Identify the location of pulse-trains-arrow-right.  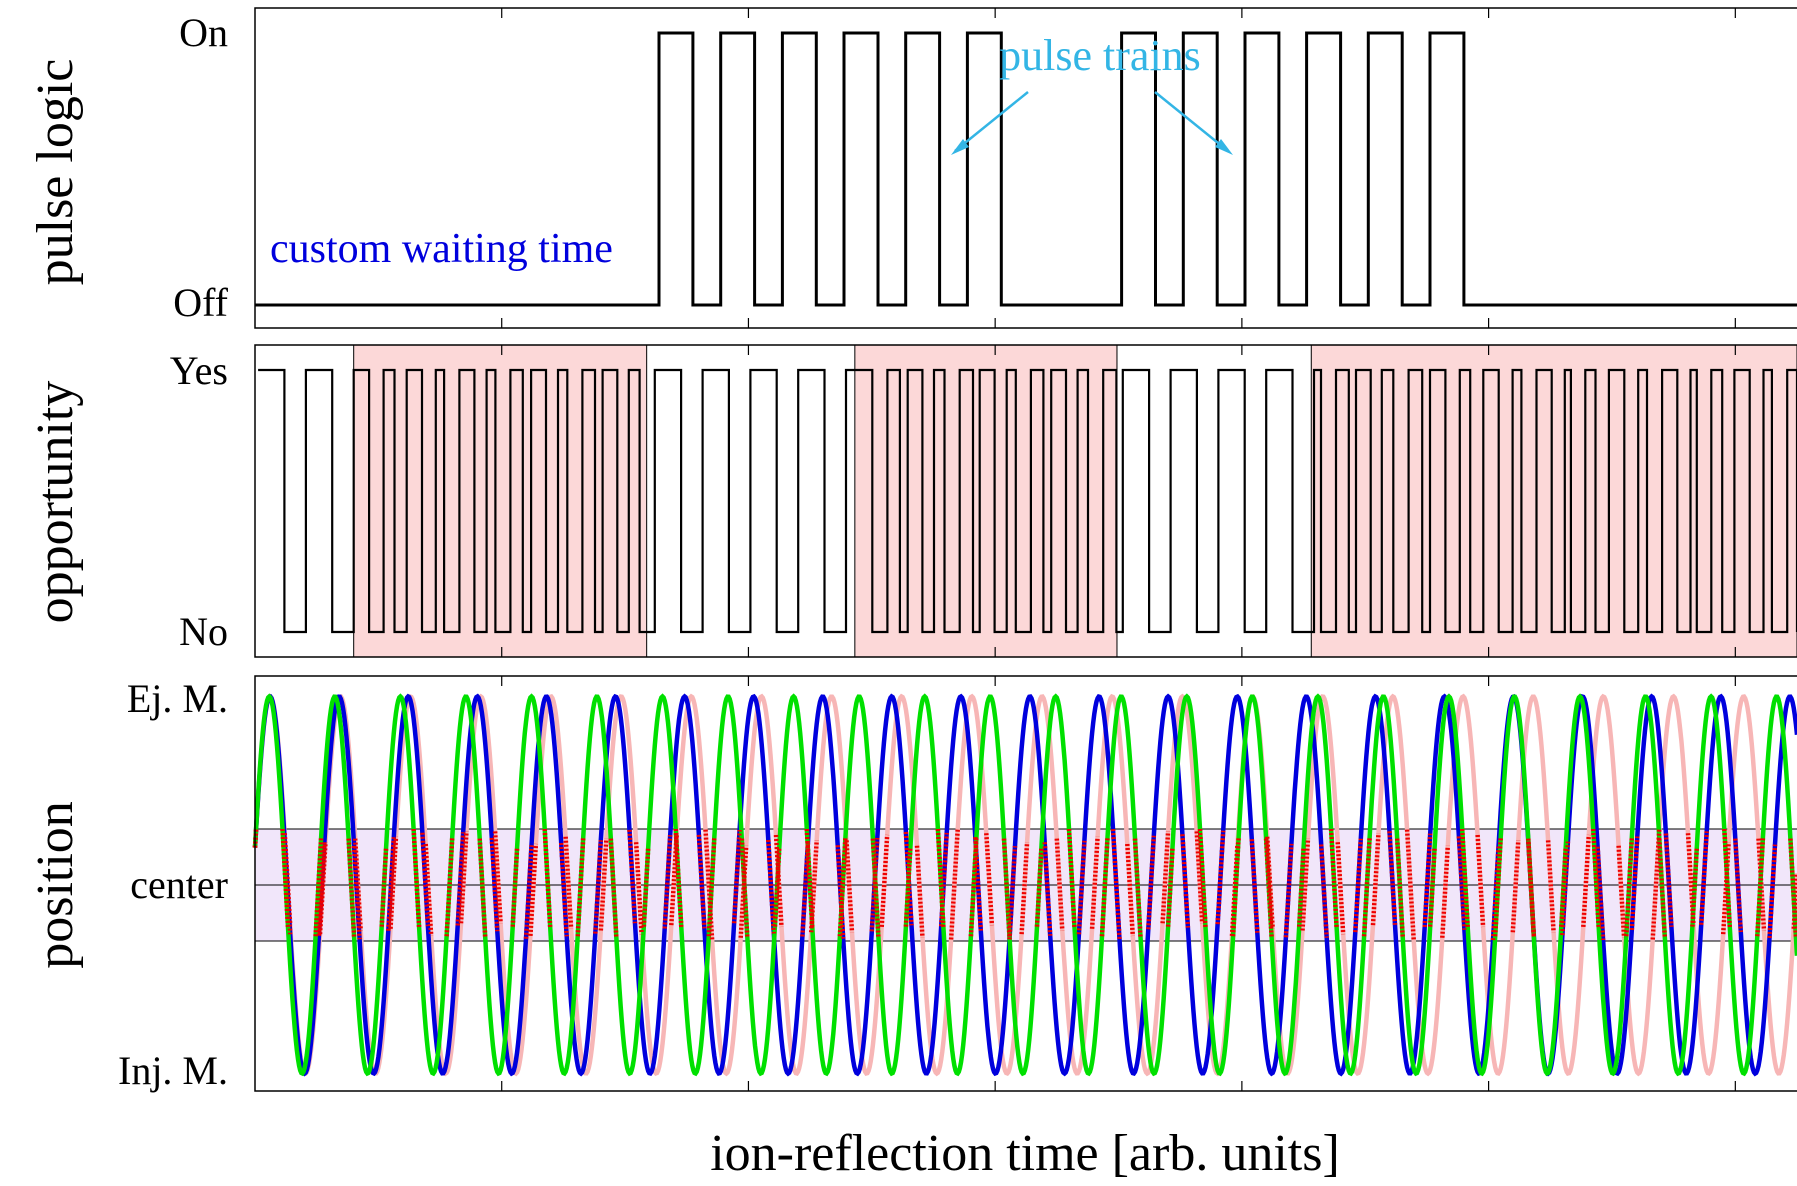
(1191, 121).